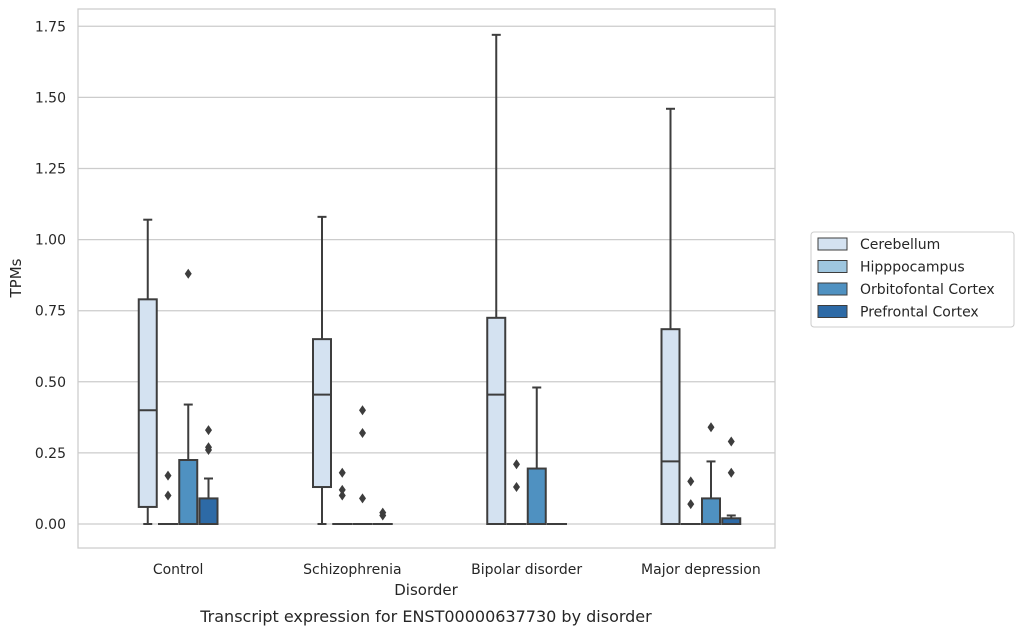  I want to click on x-tick-label: Schizophrenia, so click(352, 570).